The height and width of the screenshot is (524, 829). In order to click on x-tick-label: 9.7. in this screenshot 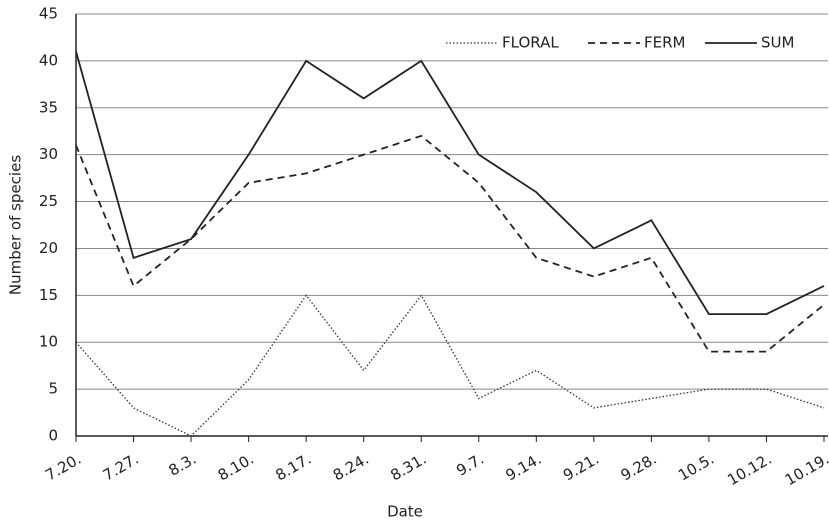, I will do `click(470, 465)`.